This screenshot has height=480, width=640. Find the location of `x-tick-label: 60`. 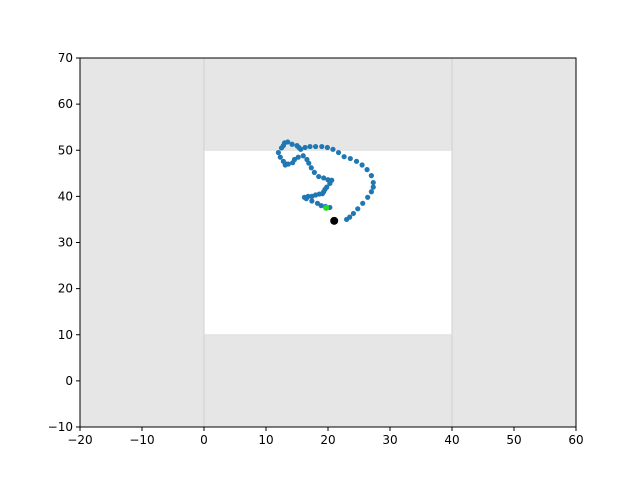

x-tick-label: 60 is located at coordinates (575, 440).